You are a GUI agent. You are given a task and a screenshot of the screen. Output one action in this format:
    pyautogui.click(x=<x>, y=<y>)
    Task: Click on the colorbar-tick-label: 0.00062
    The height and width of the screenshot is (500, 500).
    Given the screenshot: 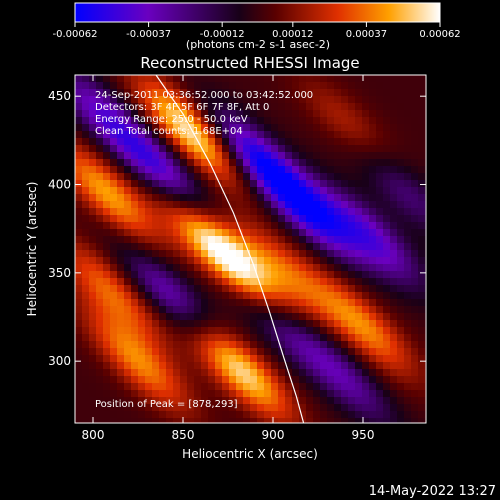 What is the action you would take?
    pyautogui.click(x=439, y=34)
    